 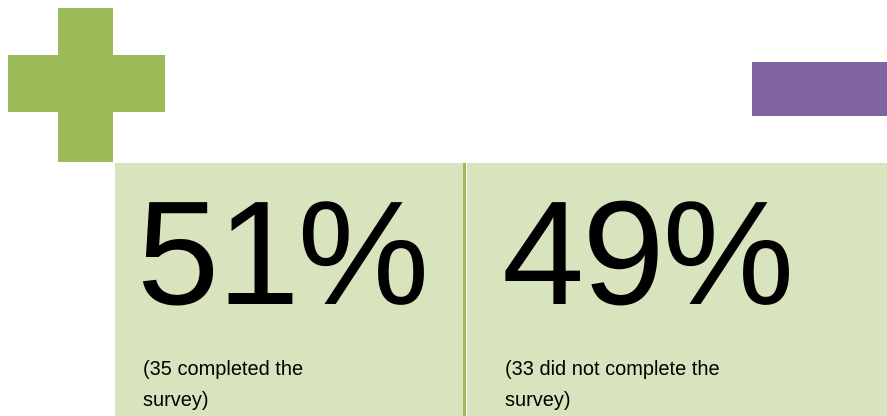 I want to click on percent: 49%, so click(x=648, y=253).